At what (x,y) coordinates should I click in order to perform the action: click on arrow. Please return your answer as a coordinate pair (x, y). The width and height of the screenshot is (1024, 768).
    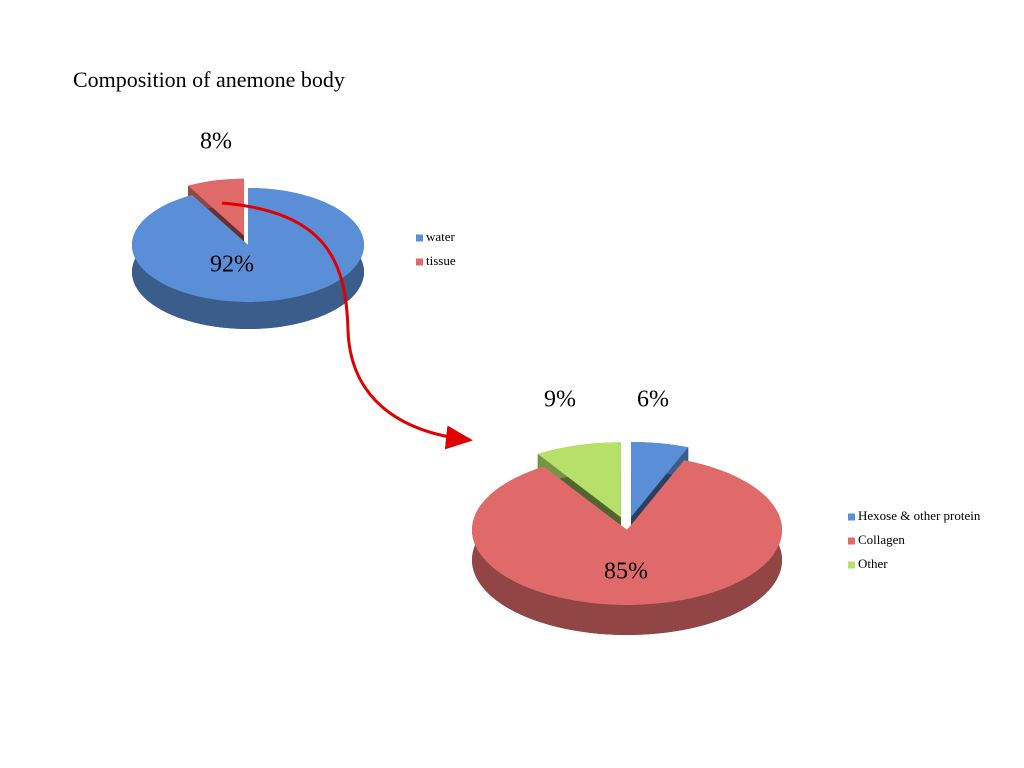
    Looking at the image, I should click on (347, 325).